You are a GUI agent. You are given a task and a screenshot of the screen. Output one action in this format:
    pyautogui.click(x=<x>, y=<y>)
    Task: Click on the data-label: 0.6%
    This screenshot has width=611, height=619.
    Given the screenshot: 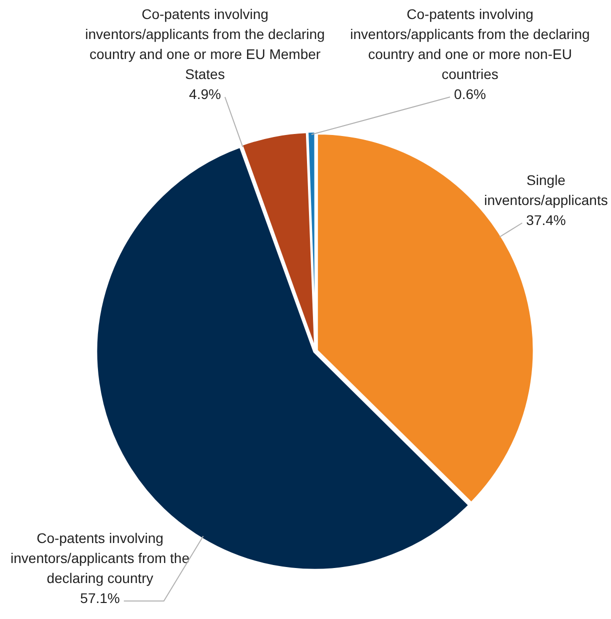 What is the action you would take?
    pyautogui.click(x=470, y=94)
    